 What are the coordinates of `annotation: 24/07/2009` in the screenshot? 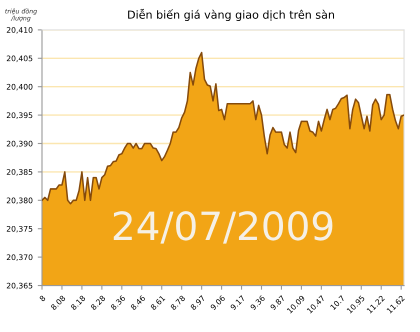 It's located at (223, 227).